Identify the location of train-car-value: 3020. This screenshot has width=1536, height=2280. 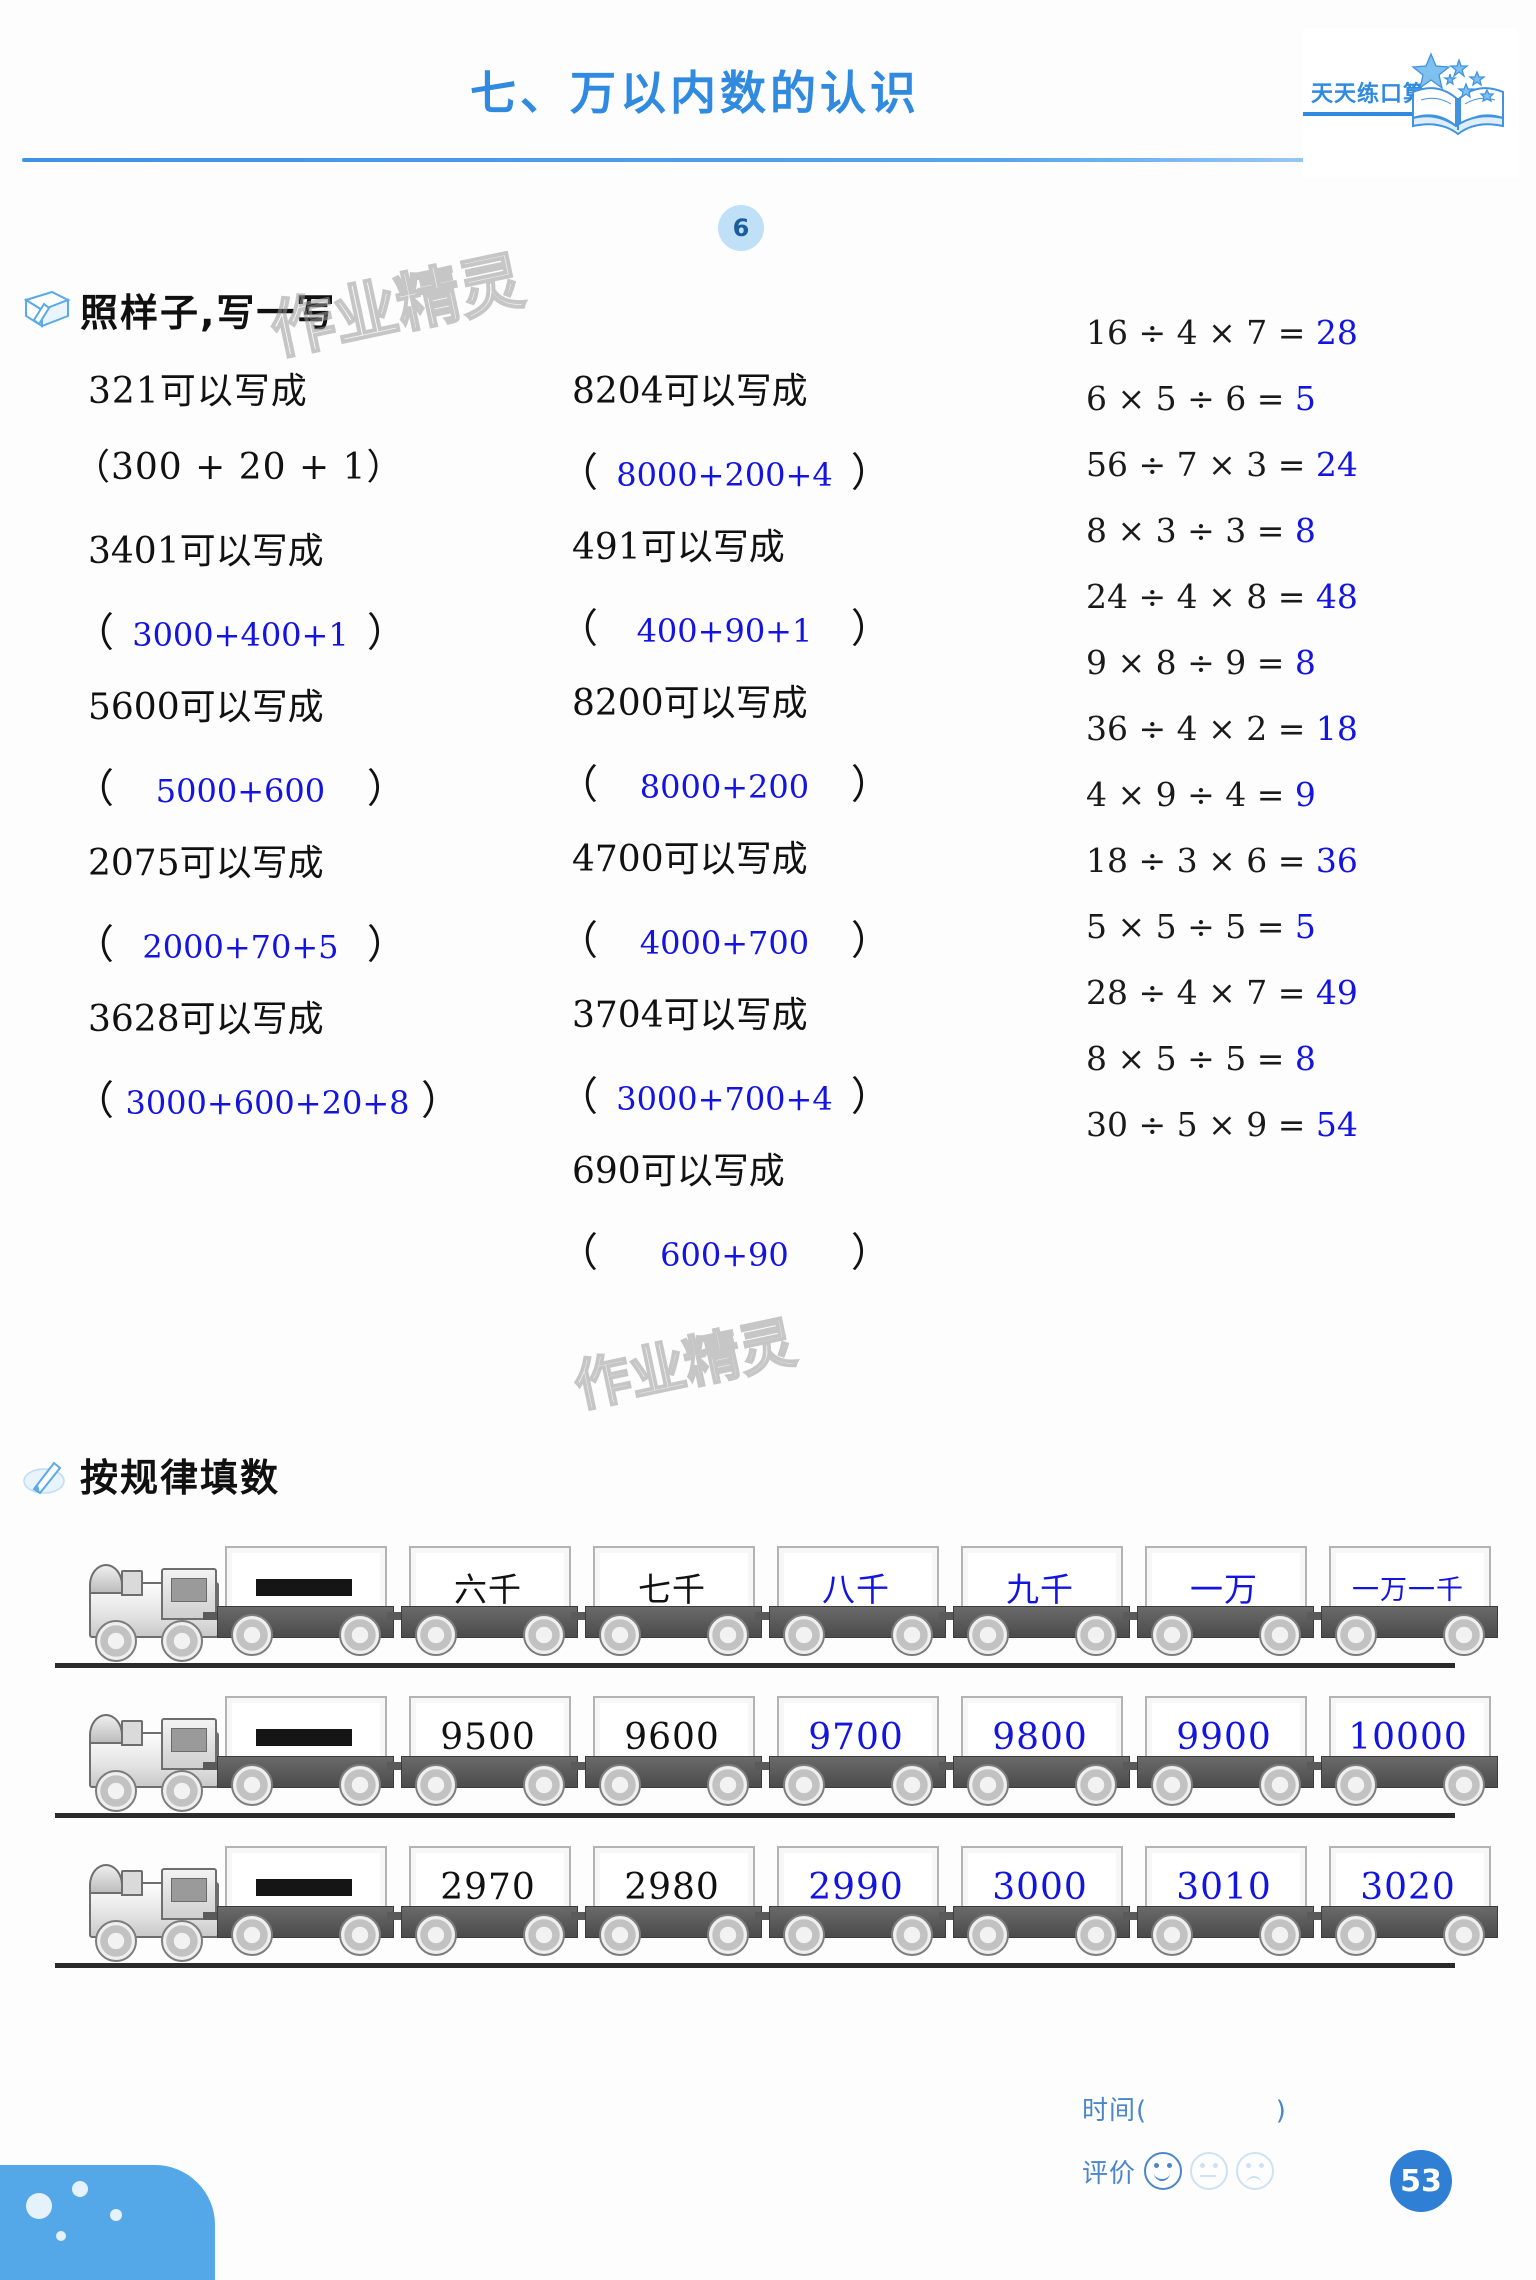
(1408, 1887).